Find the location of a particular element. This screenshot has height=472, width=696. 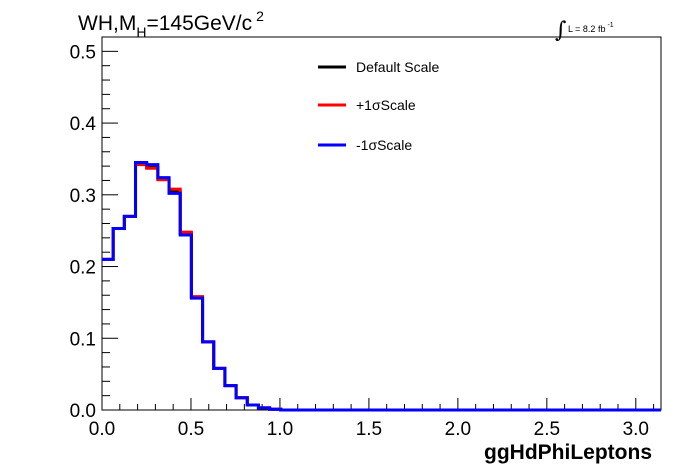

x-axis: 0.0 0.5 1.0 1.5 2.0 2.5 3.0 is located at coordinates (372, 419).